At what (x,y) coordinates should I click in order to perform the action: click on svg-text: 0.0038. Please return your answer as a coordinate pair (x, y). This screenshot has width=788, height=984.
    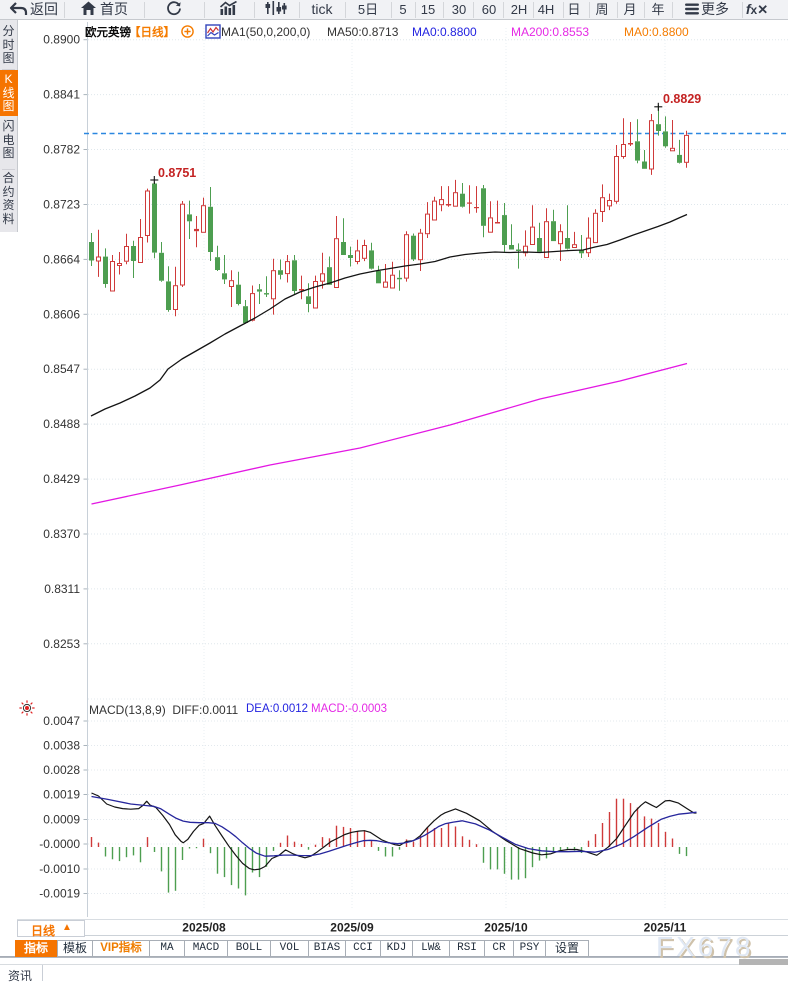
    Looking at the image, I should click on (61, 746).